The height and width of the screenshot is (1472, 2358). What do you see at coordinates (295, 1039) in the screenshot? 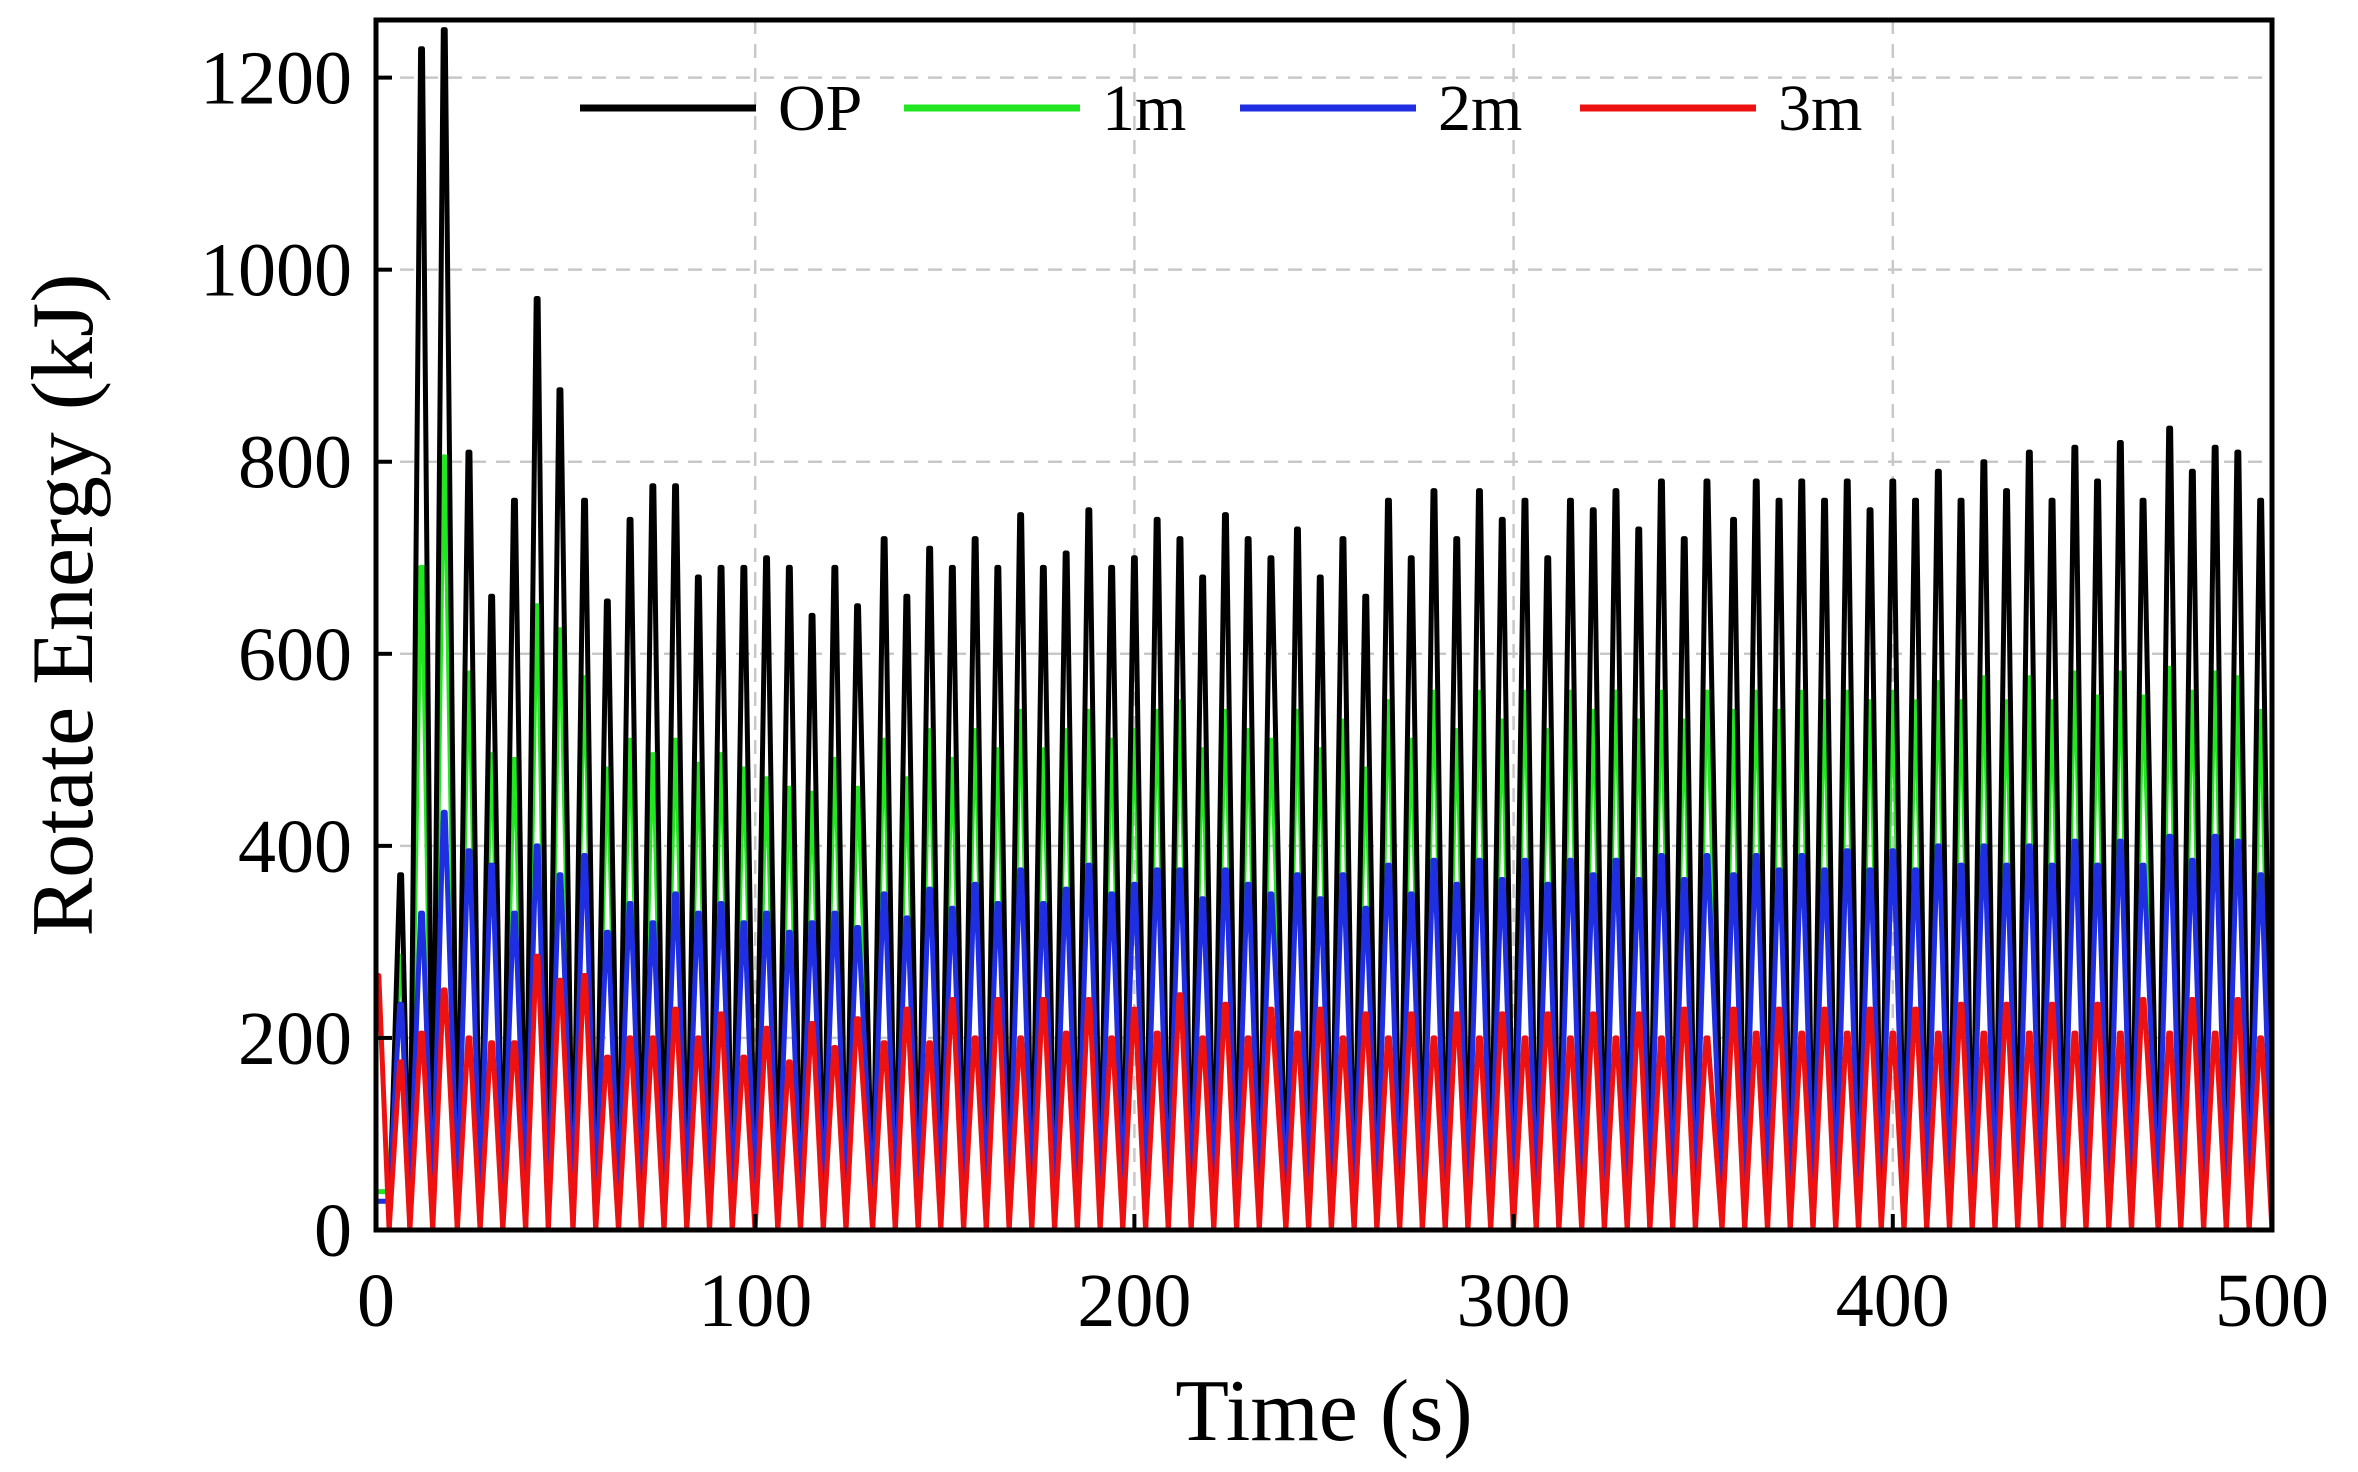
I see `y-tick-label-200: 200` at bounding box center [295, 1039].